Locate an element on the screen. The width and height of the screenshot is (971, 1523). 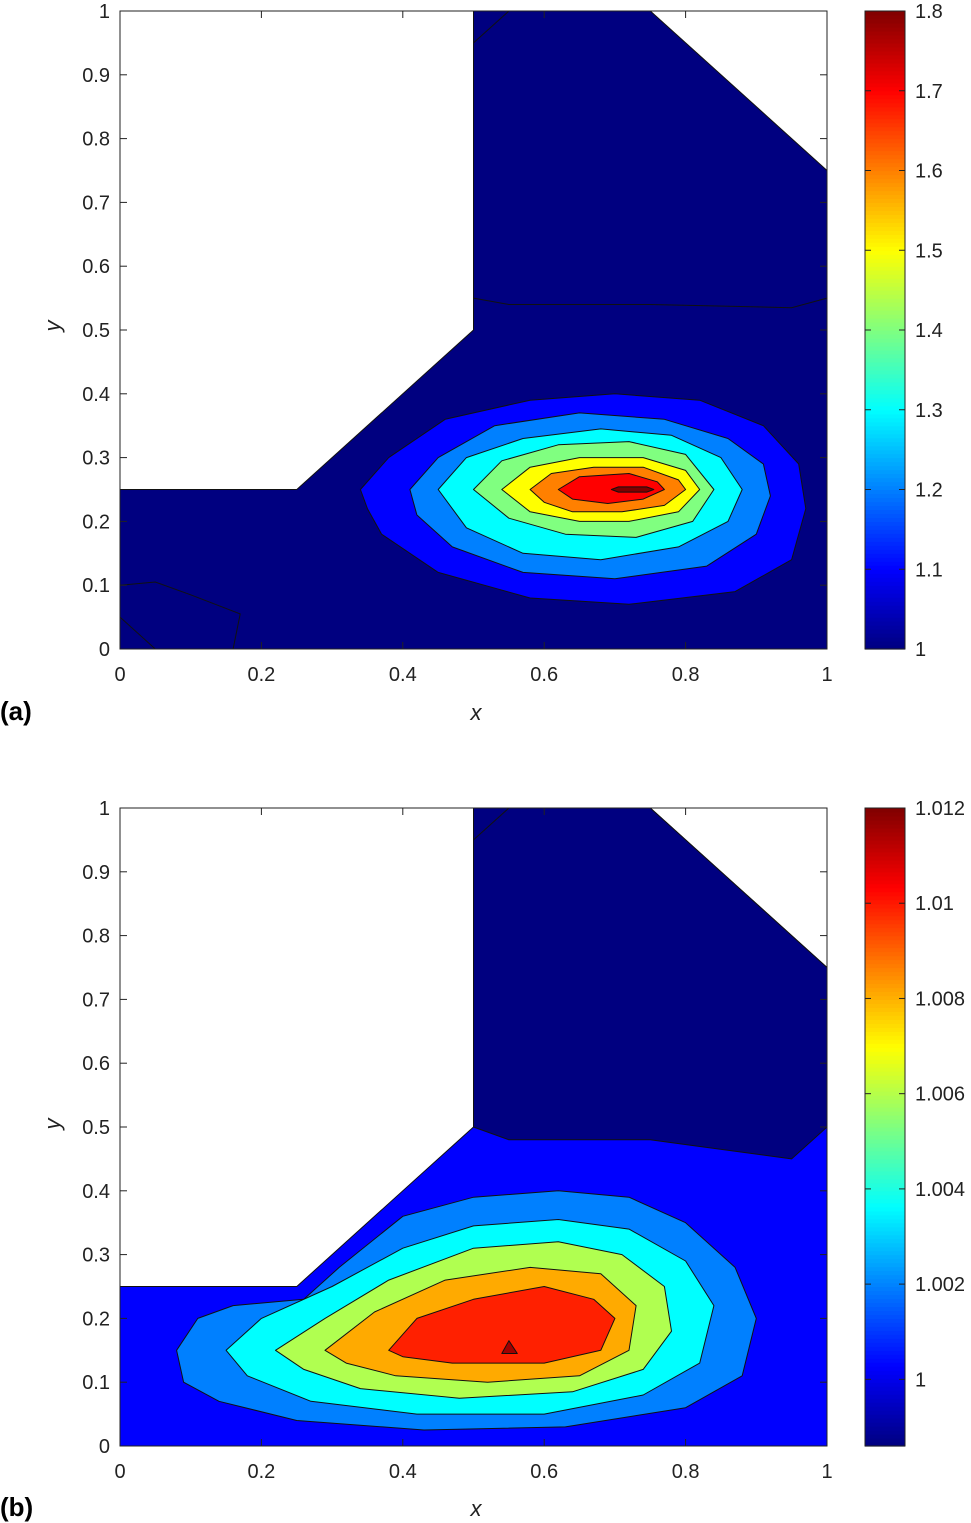
colorbar-tick: 1 is located at coordinates (895, 650).